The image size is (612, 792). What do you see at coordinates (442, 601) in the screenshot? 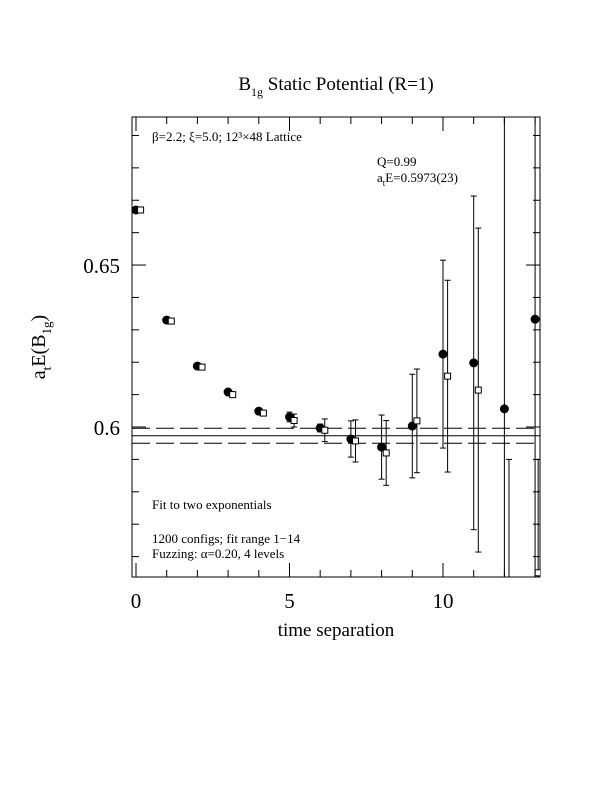
I see `x-tick-label: 10` at bounding box center [442, 601].